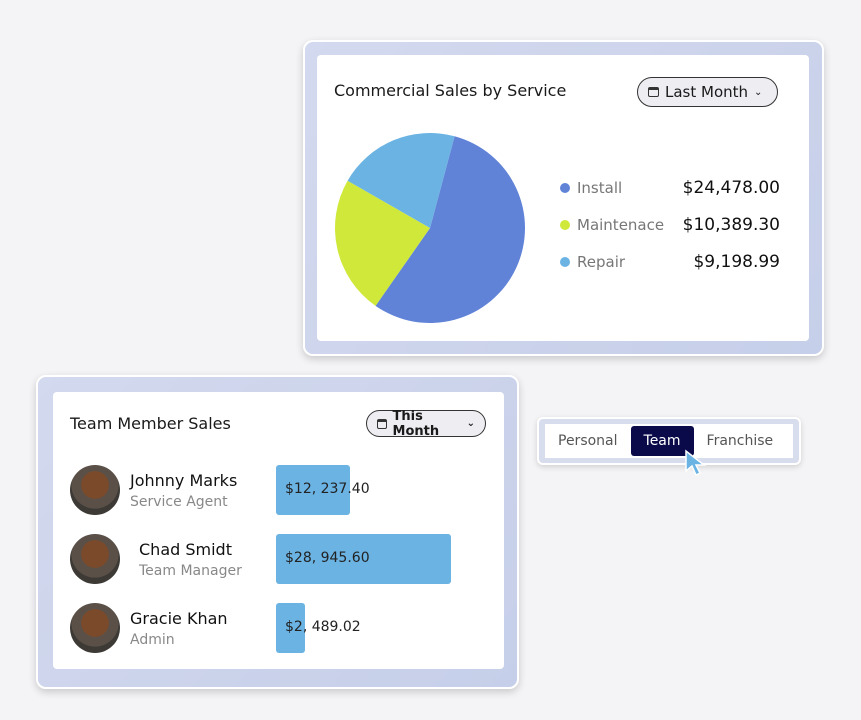 This screenshot has width=861, height=720. Describe the element at coordinates (450, 90) in the screenshot. I see `sales-card-title: Commercial Sales by Service` at that location.